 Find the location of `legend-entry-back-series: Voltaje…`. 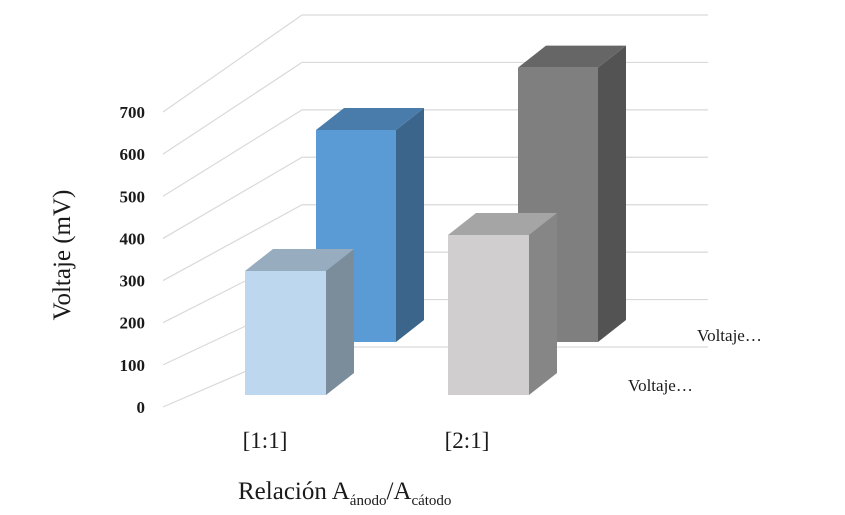

legend-entry-back-series: Voltaje… is located at coordinates (729, 335).